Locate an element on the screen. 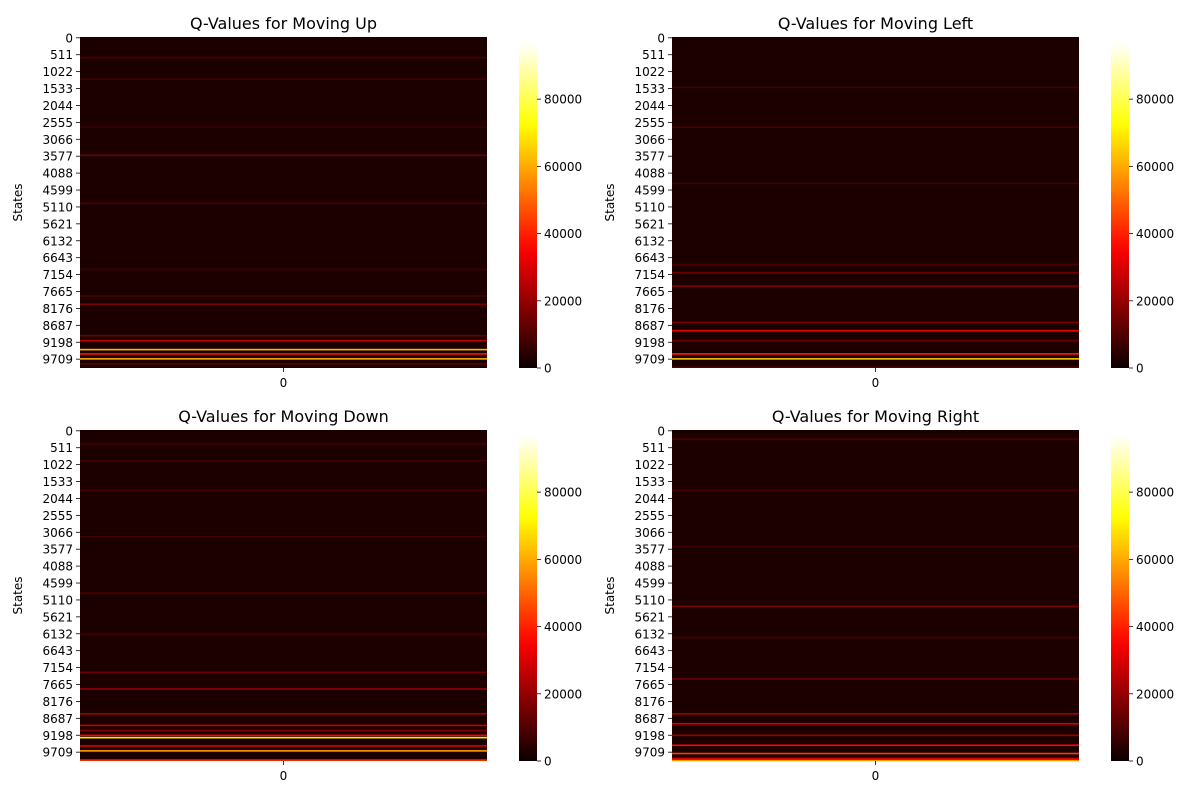 This screenshot has height=804, width=1200. y-tick-label: 5621 is located at coordinates (649, 617).